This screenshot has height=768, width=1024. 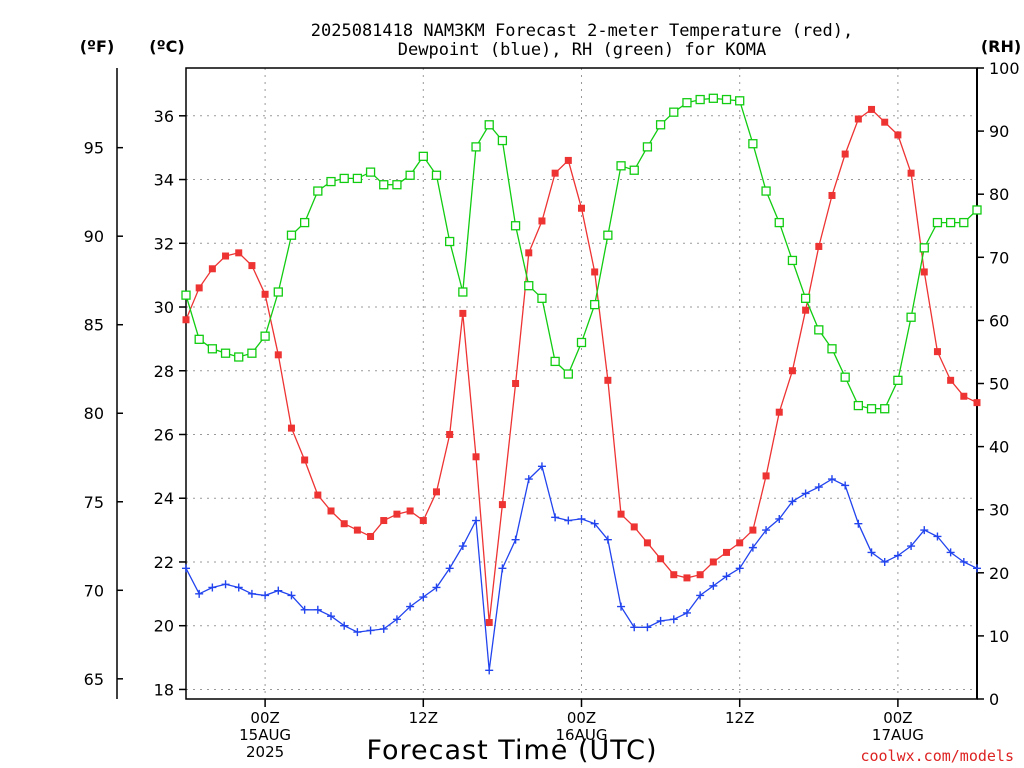 What do you see at coordinates (164, 116) in the screenshot?
I see `celsius-tick-label: 36` at bounding box center [164, 116].